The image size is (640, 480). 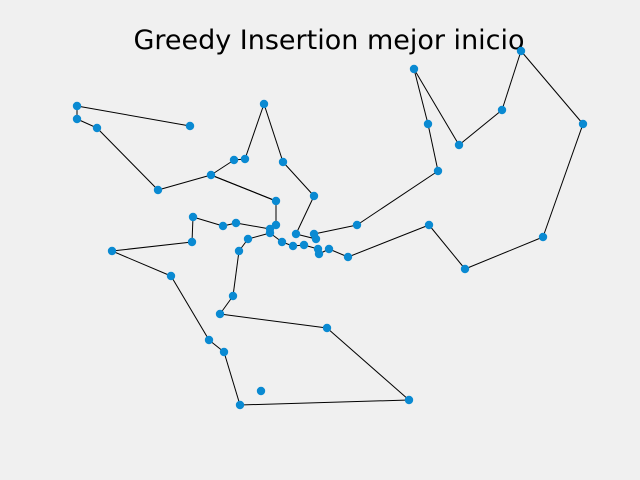 What do you see at coordinates (328, 40) in the screenshot?
I see `chart-title: Greedy Insertion mejor inicio` at bounding box center [328, 40].